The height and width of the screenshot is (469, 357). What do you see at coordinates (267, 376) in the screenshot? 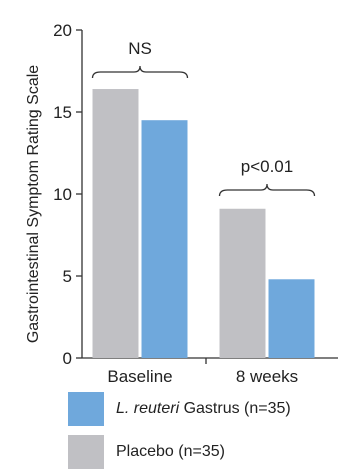
I see `x-tick-label: 8 weeks` at bounding box center [267, 376].